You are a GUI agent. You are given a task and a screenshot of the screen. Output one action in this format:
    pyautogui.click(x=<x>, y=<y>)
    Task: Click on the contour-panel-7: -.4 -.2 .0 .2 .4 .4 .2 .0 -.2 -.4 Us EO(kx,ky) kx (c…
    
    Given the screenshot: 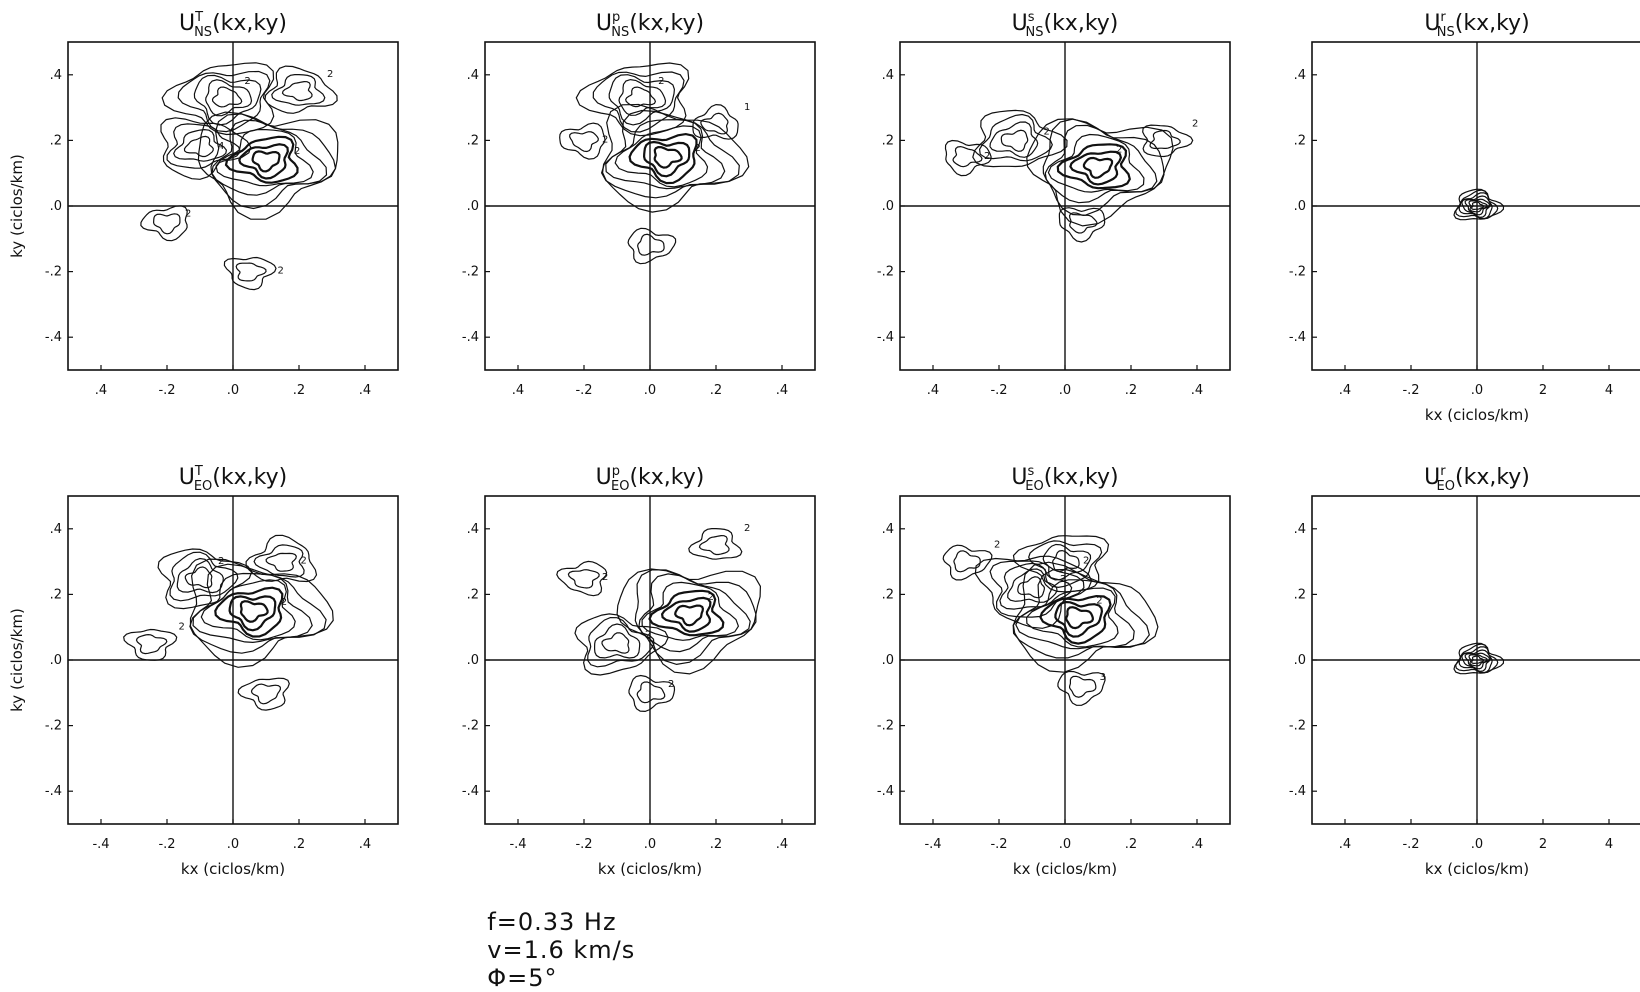 What is the action you would take?
    pyautogui.click(x=1054, y=671)
    